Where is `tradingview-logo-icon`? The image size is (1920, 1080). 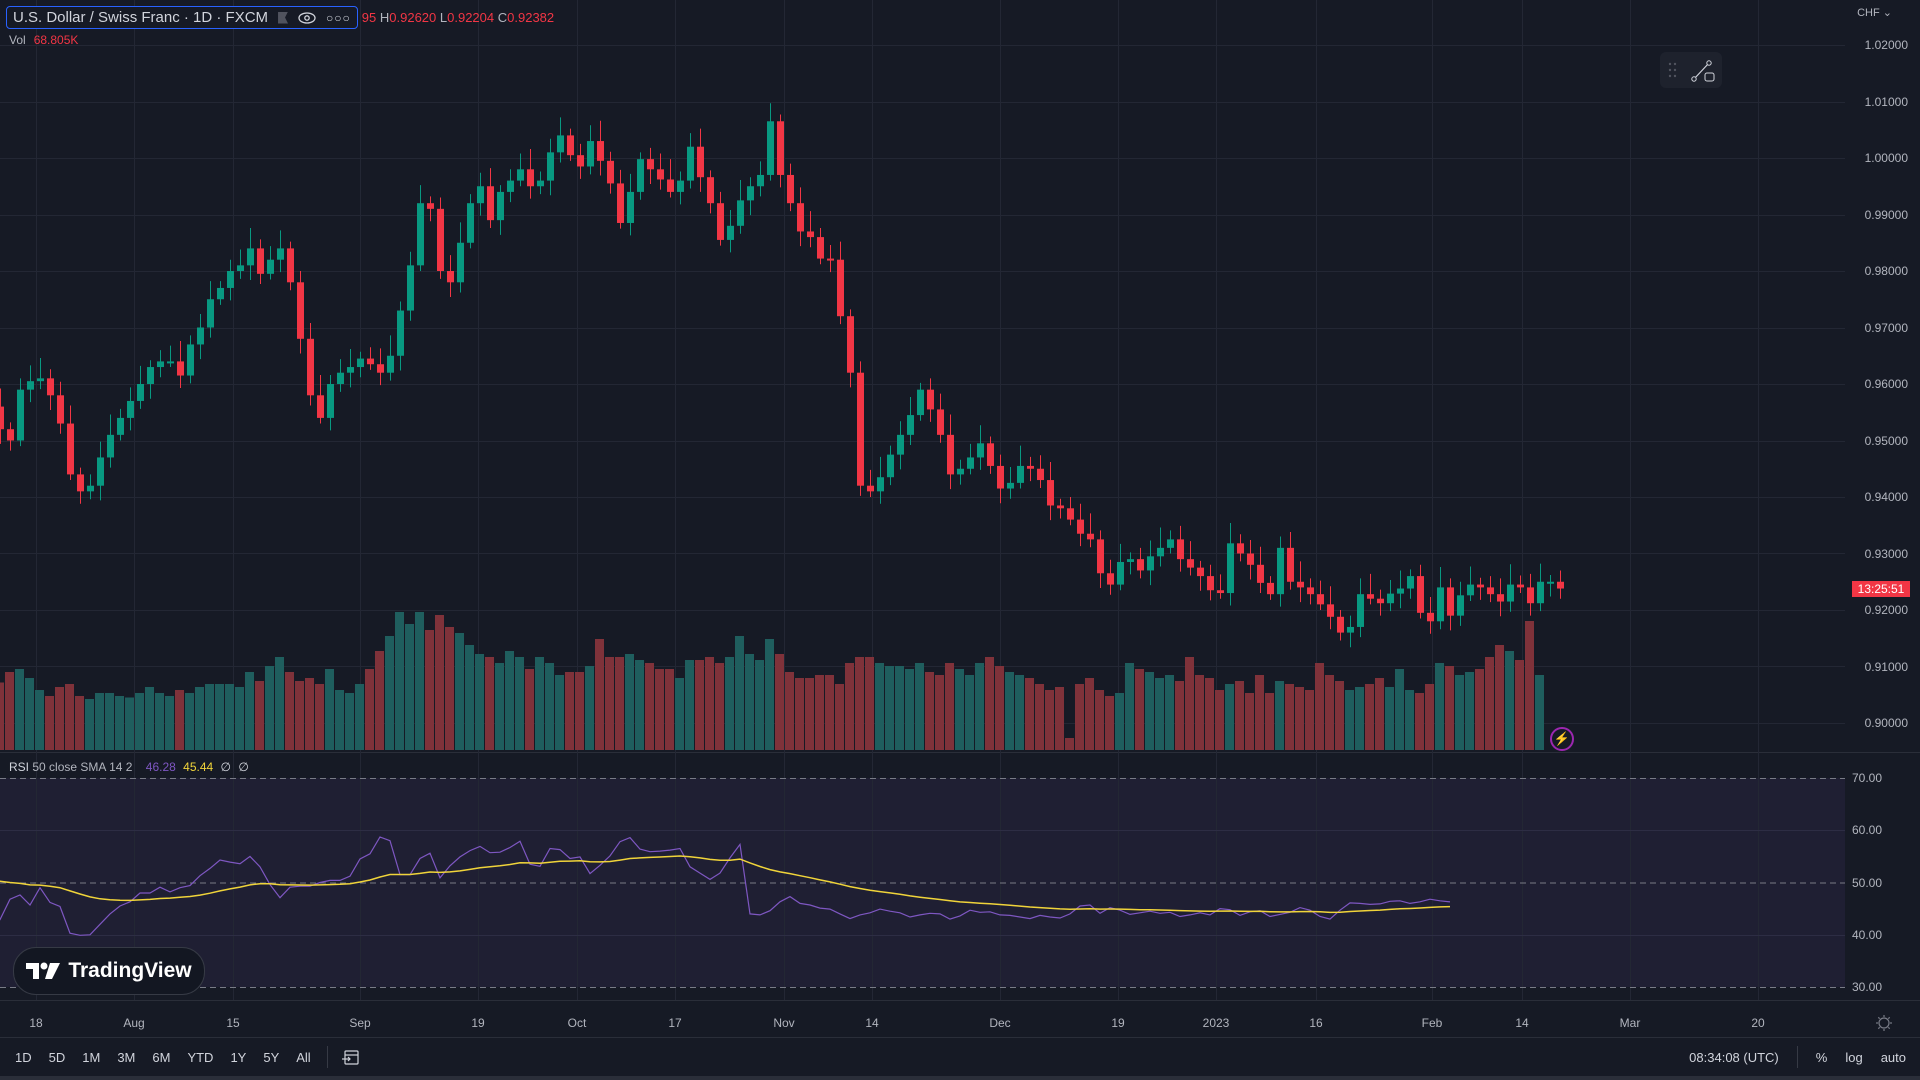
tradingview-logo-icon is located at coordinates (43, 970).